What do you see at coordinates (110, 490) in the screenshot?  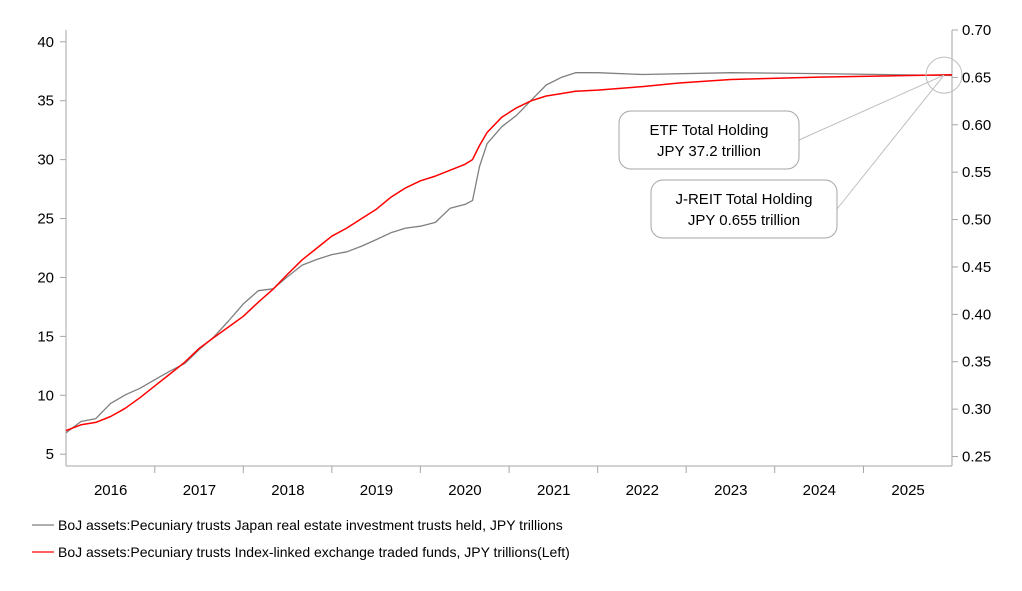 I see `x-tick-label: 2016` at bounding box center [110, 490].